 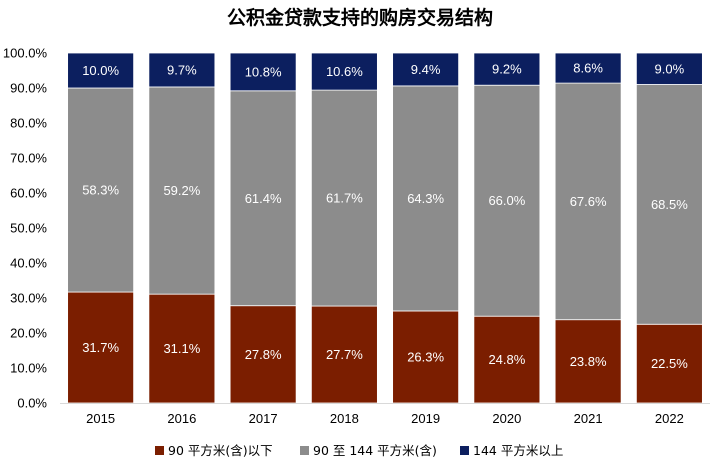 I want to click on legend-label: 90 至 144 平方米(含), so click(x=375, y=450).